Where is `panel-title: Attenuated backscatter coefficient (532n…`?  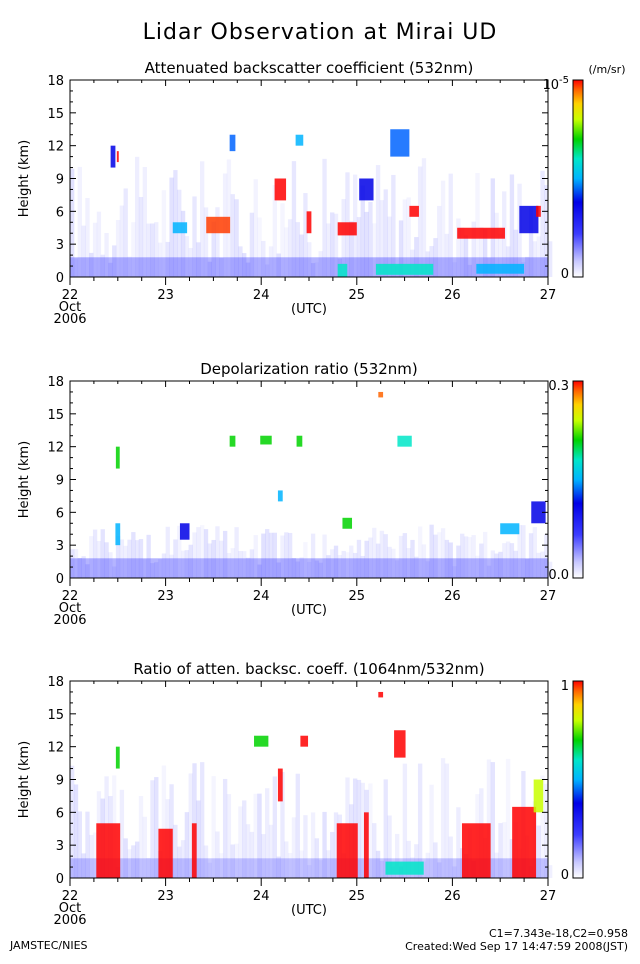 panel-title: Attenuated backscatter coefficient (532n… is located at coordinates (309, 68).